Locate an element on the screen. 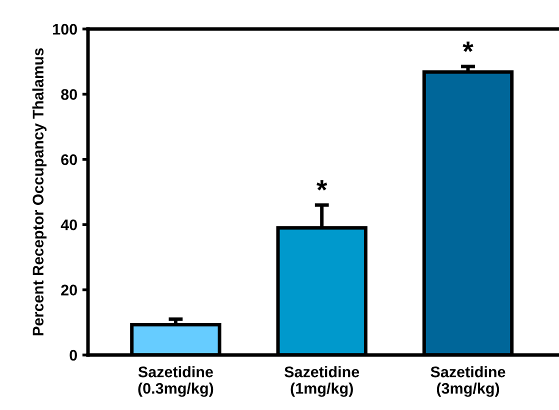 Image resolution: width=559 pixels, height=410 pixels. y-tick-label: 20 is located at coordinates (69, 290).